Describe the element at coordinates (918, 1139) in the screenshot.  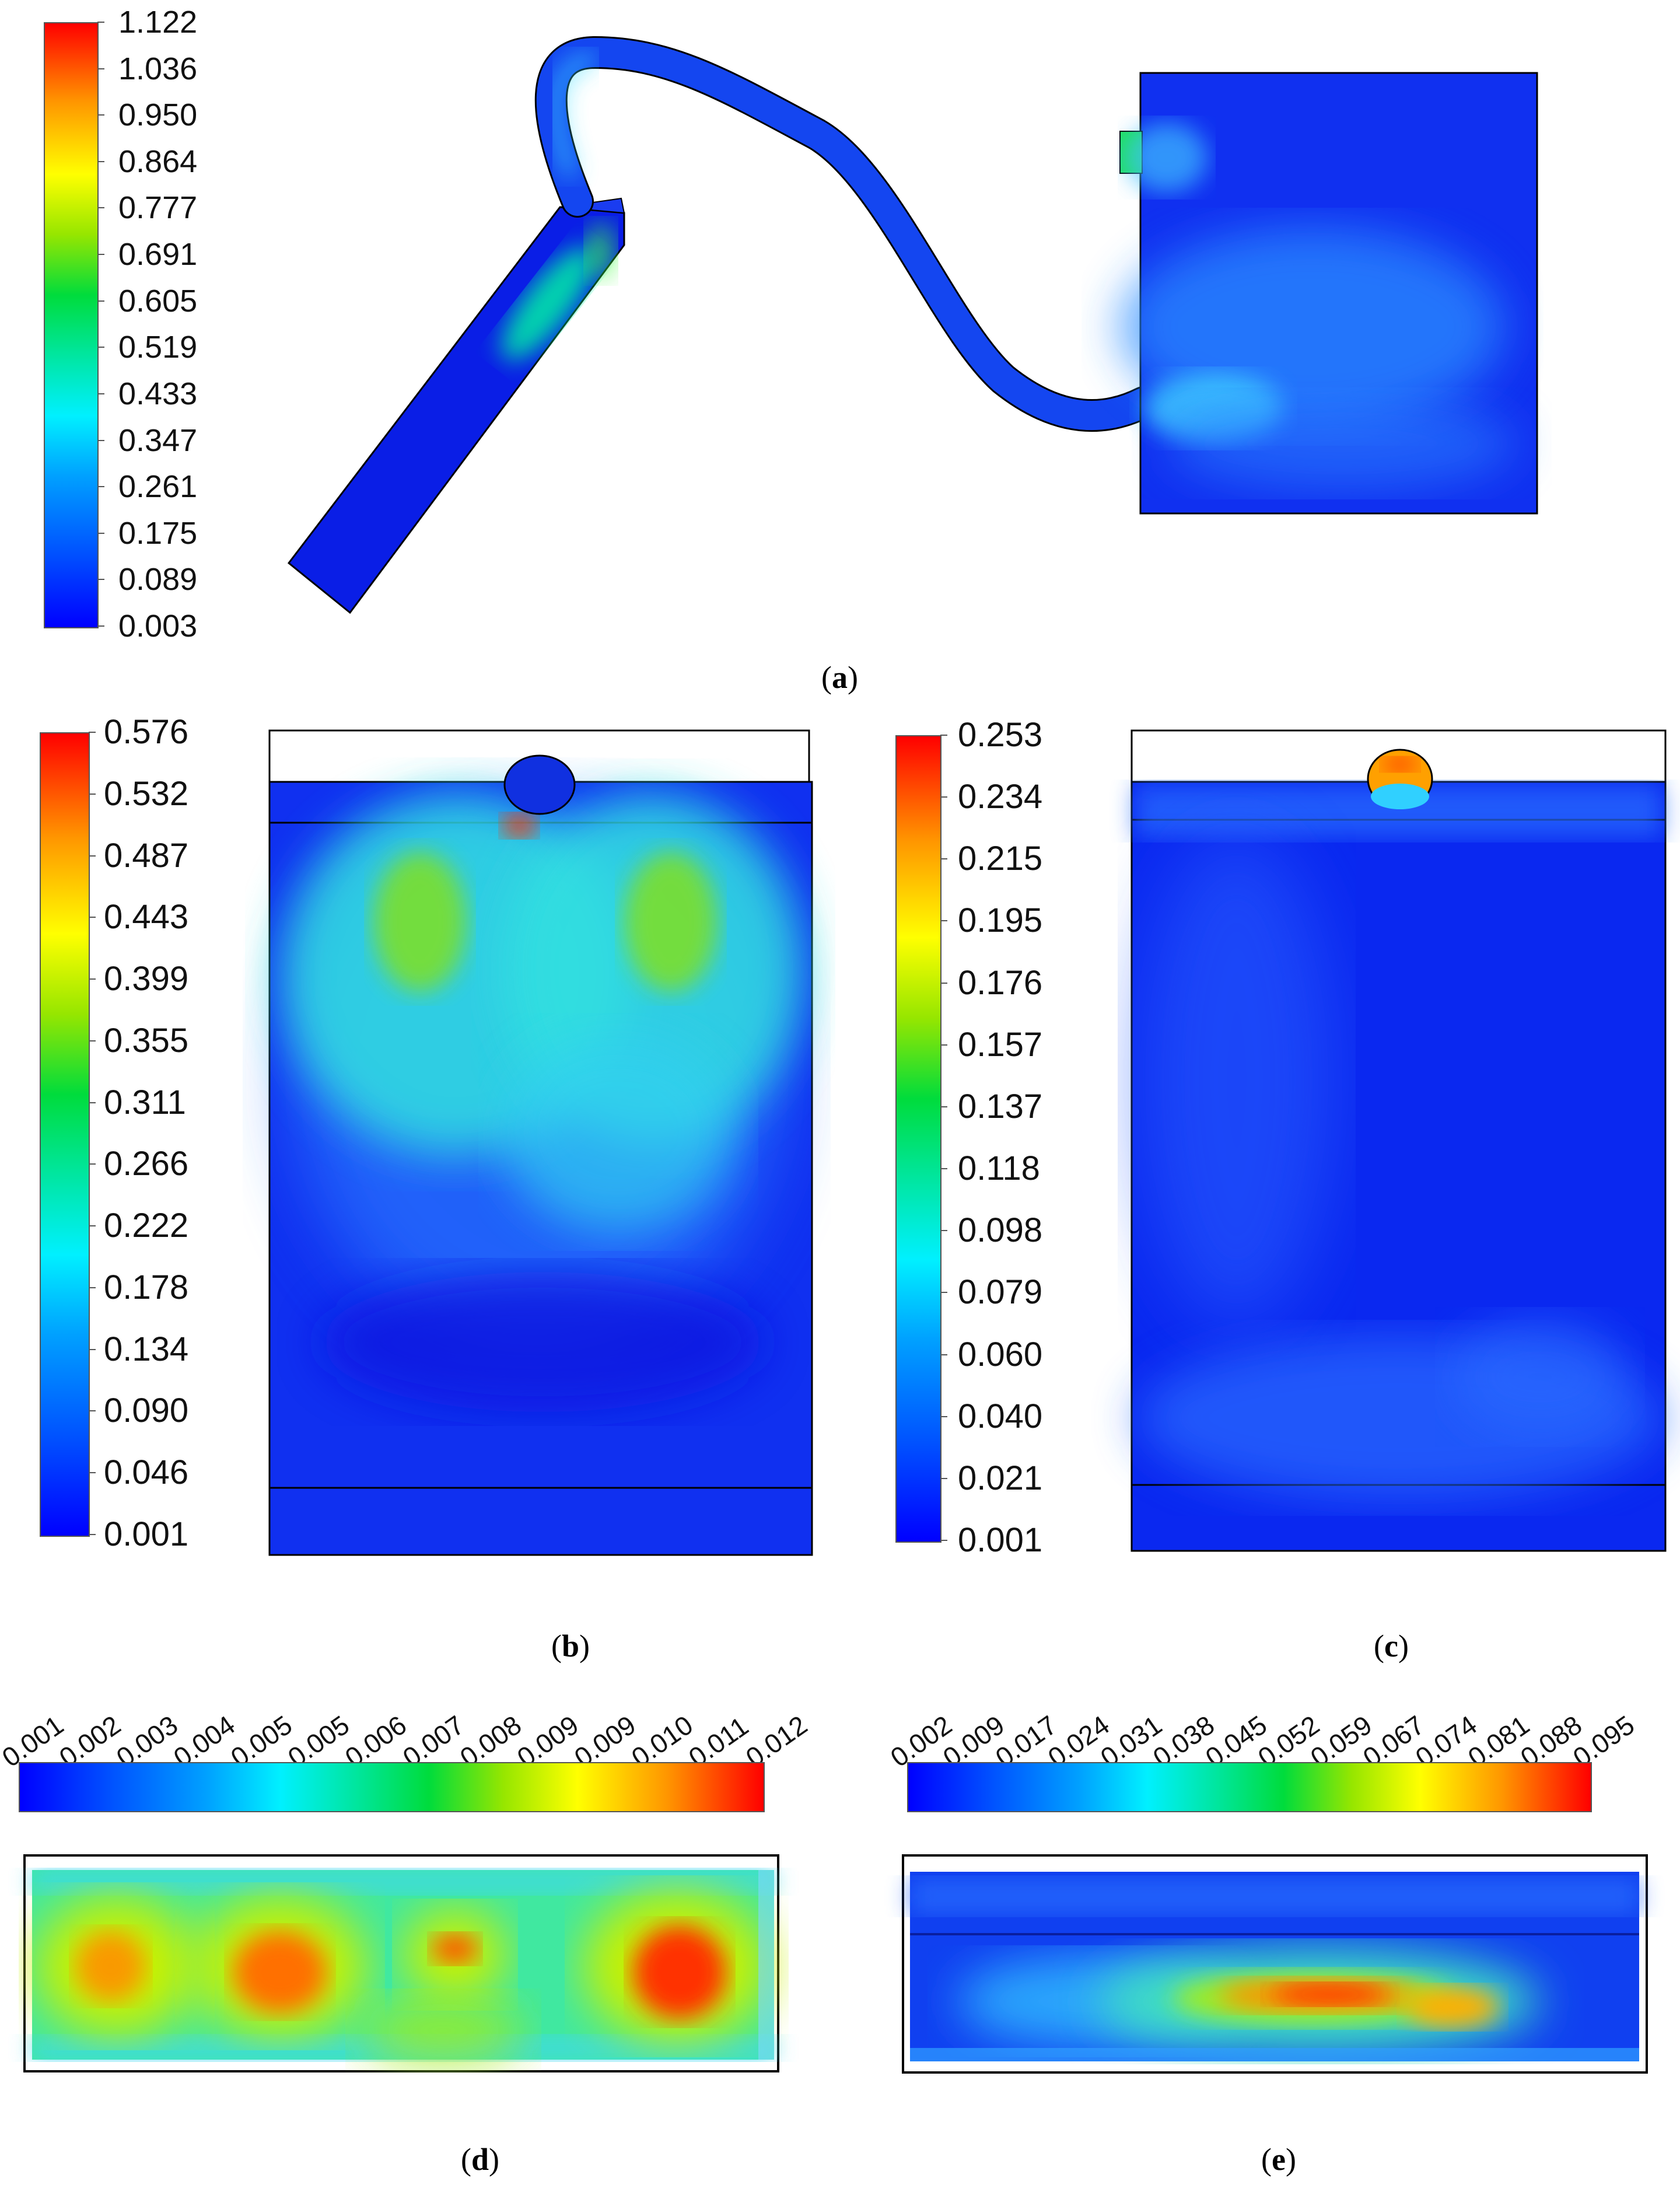
I see `colorbar-c` at that location.